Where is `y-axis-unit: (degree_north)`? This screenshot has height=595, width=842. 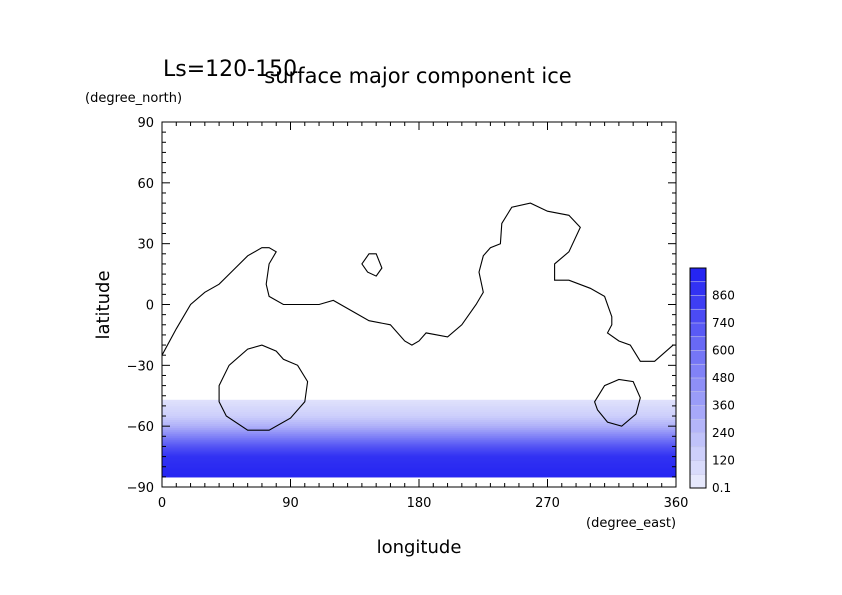 y-axis-unit: (degree_north) is located at coordinates (133, 98).